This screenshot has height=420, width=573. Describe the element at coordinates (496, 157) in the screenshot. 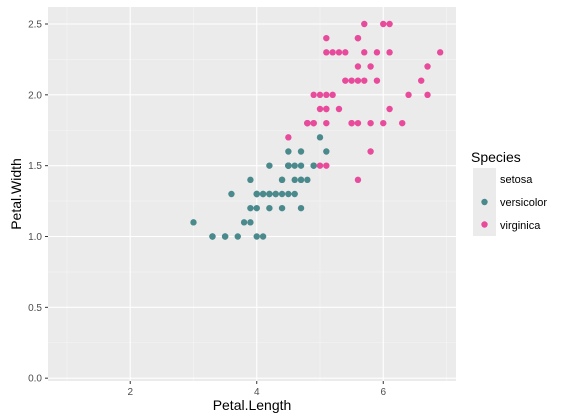

I see `legend-title: Species` at that location.